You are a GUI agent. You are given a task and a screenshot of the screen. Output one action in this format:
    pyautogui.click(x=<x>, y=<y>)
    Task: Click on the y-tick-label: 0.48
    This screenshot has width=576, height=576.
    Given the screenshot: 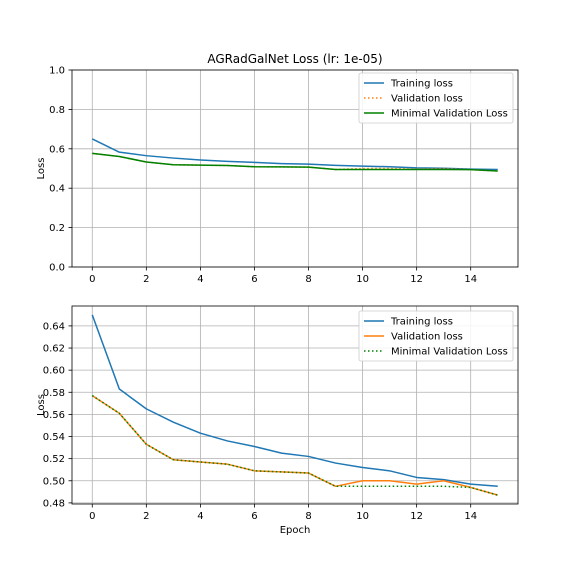 What is the action you would take?
    pyautogui.click(x=54, y=503)
    